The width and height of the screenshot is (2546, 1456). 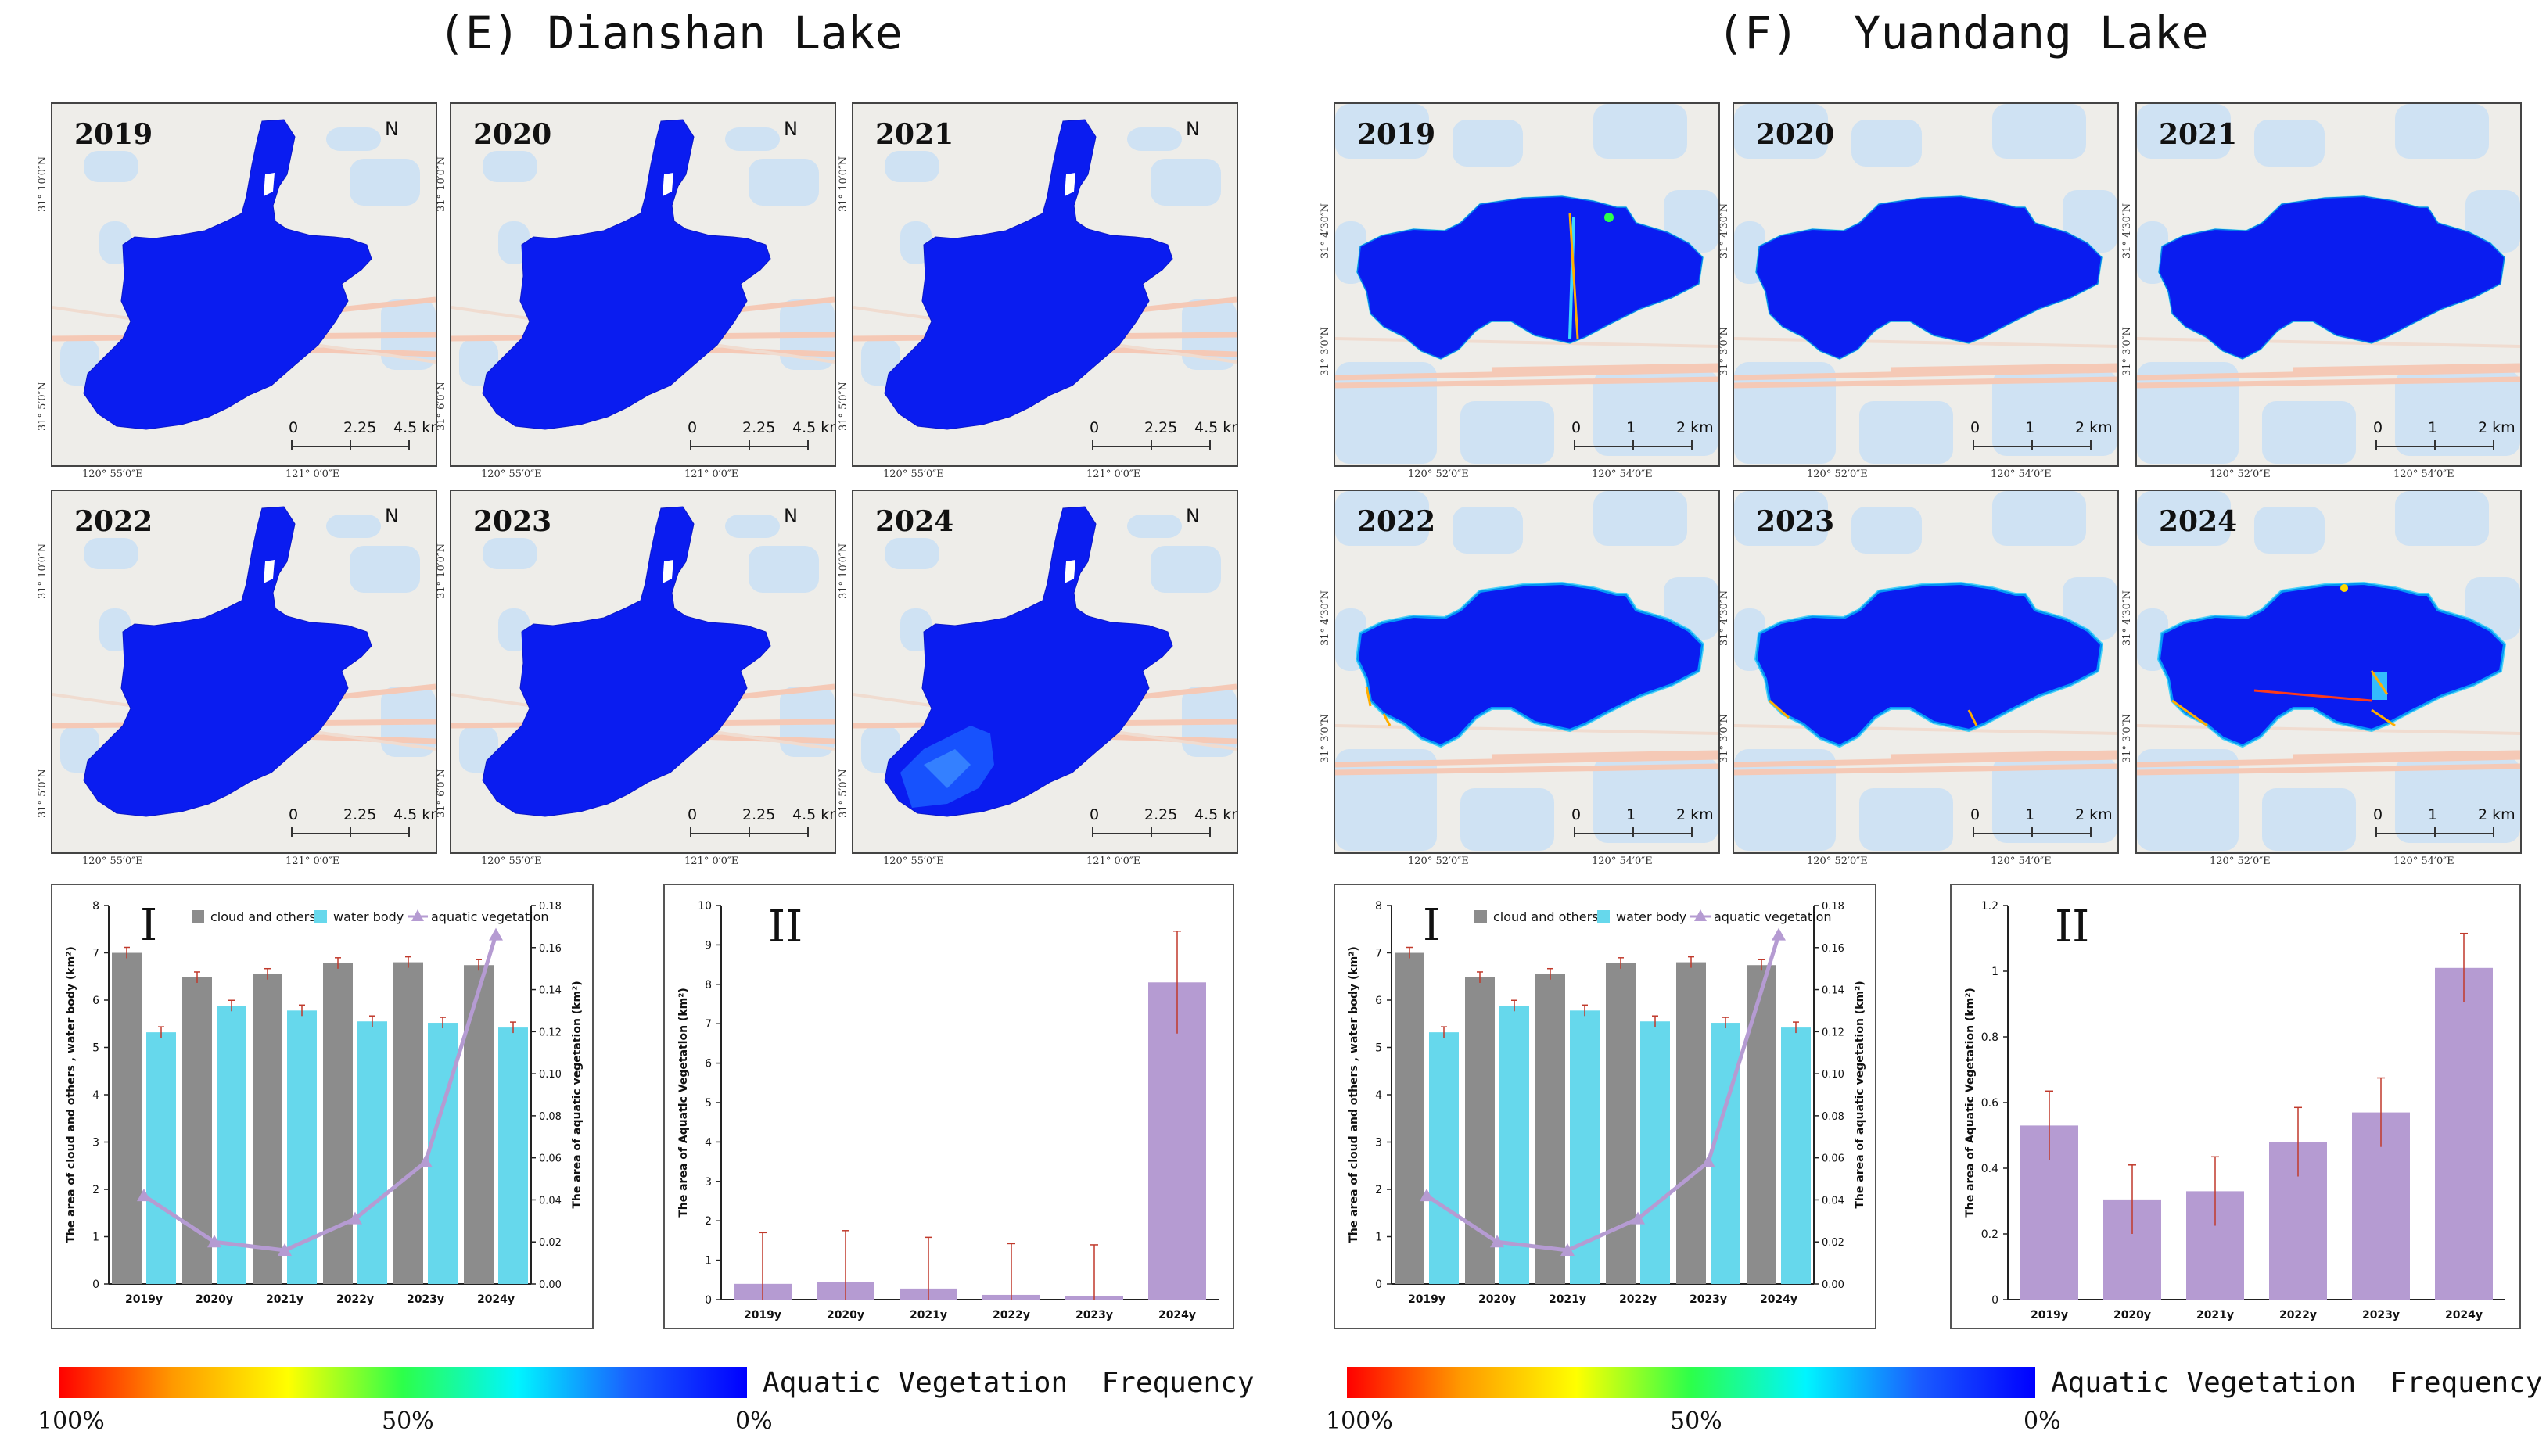 What do you see at coordinates (1833, 991) in the screenshot?
I see `y-right-tick-label: 0.14` at bounding box center [1833, 991].